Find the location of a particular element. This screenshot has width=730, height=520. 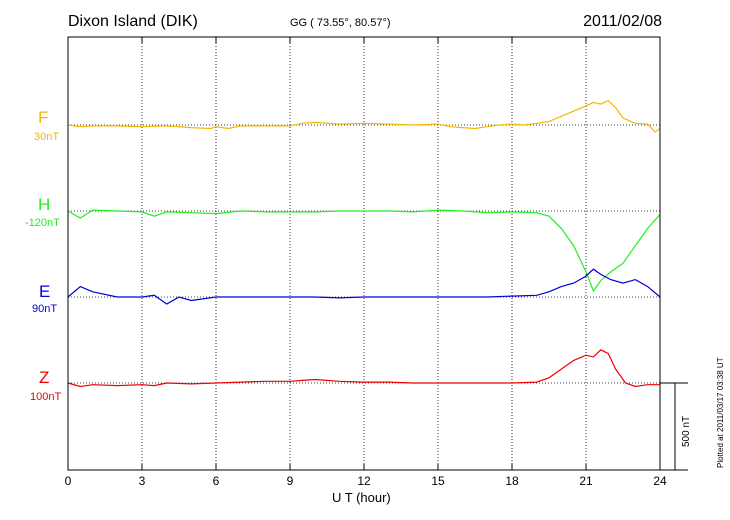

x-tick-label: 3 is located at coordinates (142, 481).